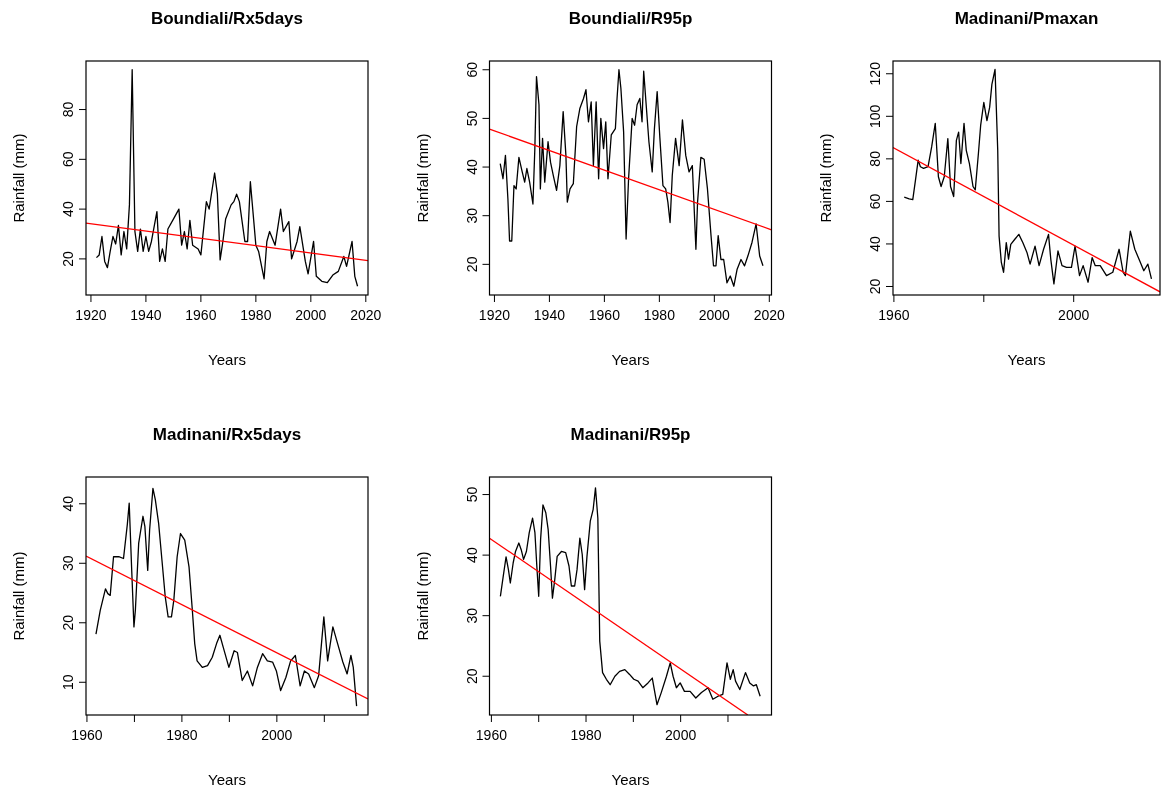 This screenshot has width=1168, height=791. I want to click on chart-title: Boundiali/Rx5days, so click(227, 18).